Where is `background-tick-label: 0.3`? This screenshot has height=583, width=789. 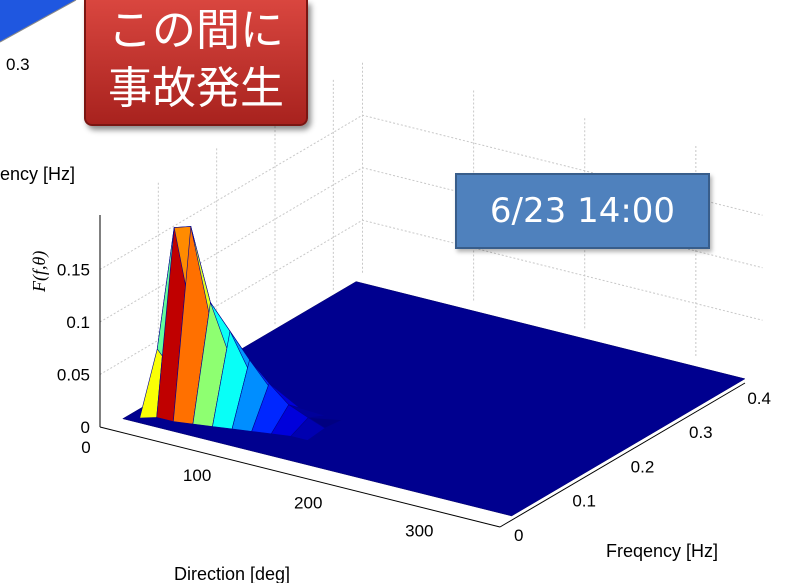 background-tick-label: 0.3 is located at coordinates (18, 64).